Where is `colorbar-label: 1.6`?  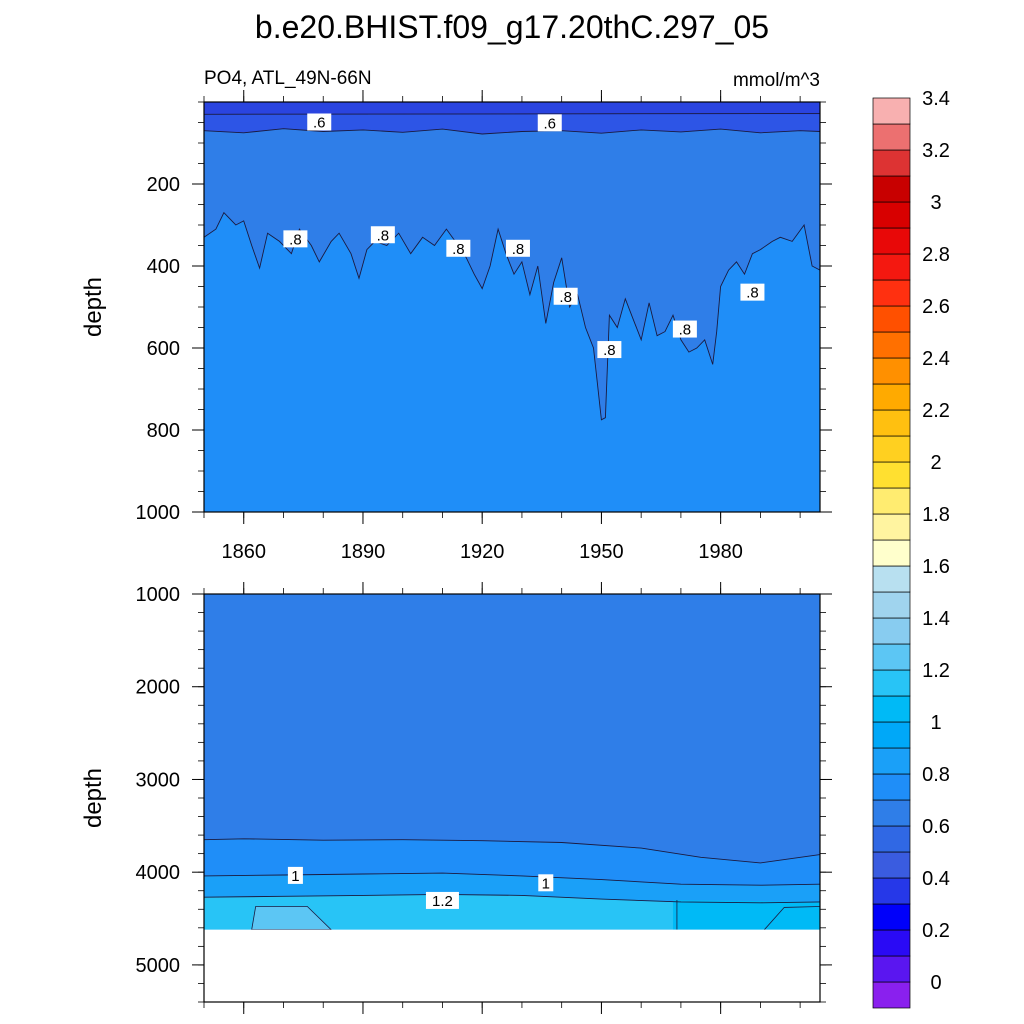 colorbar-label: 1.6 is located at coordinates (936, 567).